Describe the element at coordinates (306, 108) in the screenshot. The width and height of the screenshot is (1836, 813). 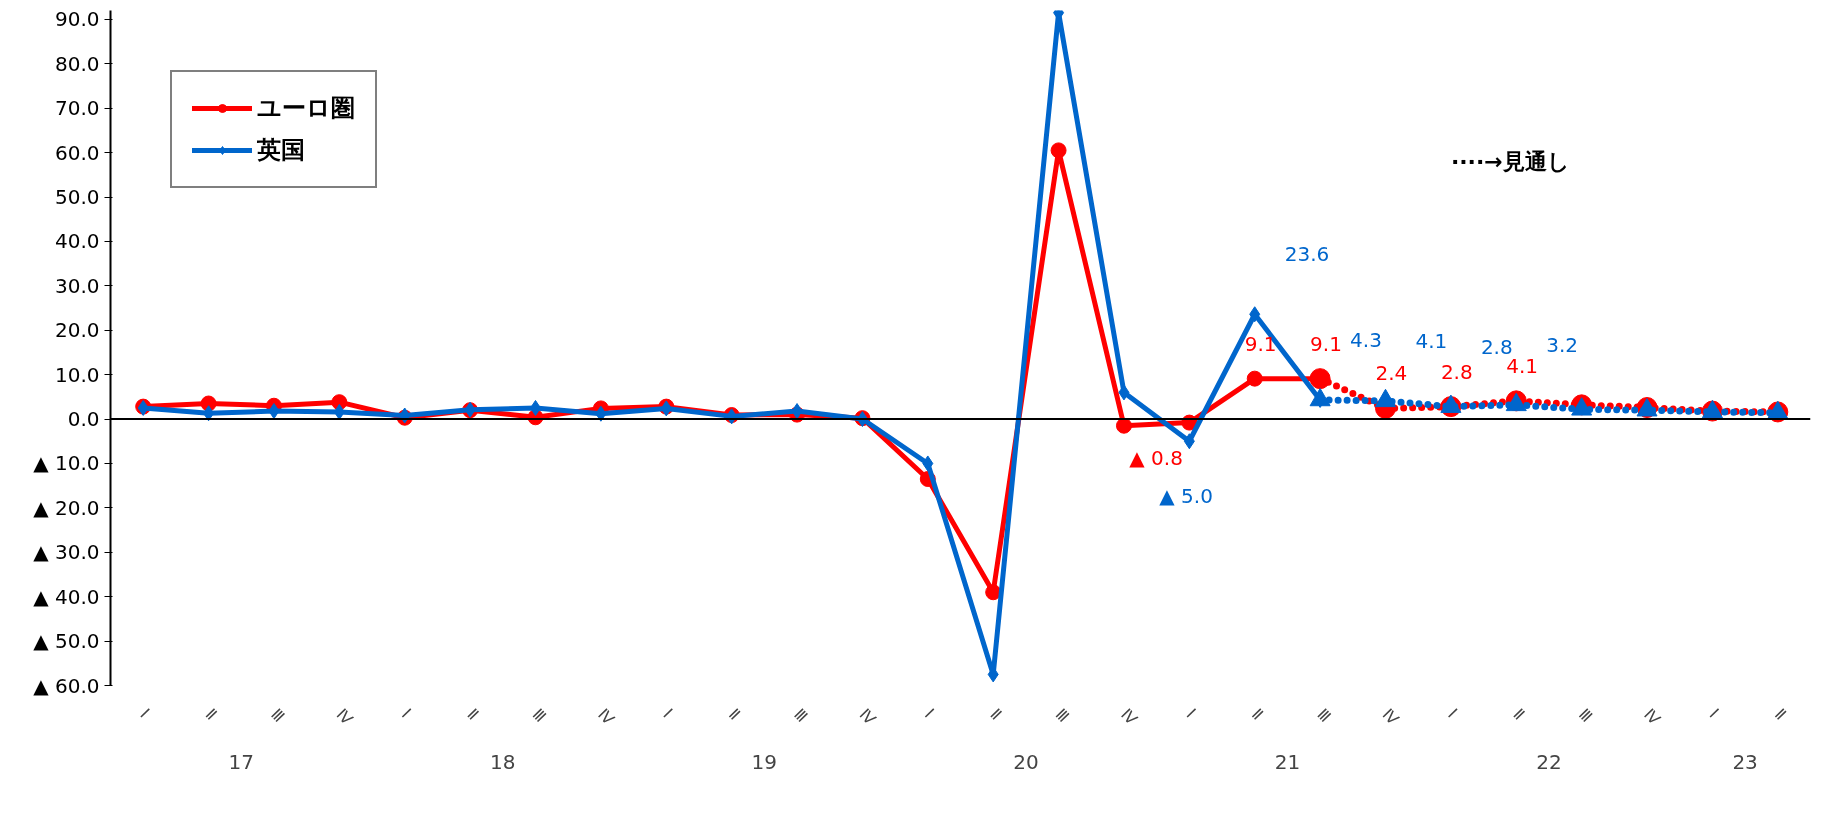
I see `legend-label: ユーロ圏` at that location.